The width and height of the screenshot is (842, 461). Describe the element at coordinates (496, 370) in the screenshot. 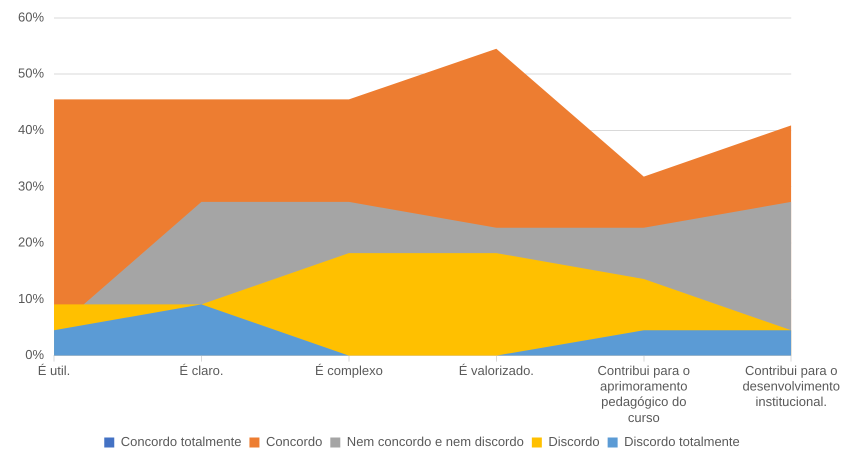

I see `x-tick-label: É valorizado.` at that location.